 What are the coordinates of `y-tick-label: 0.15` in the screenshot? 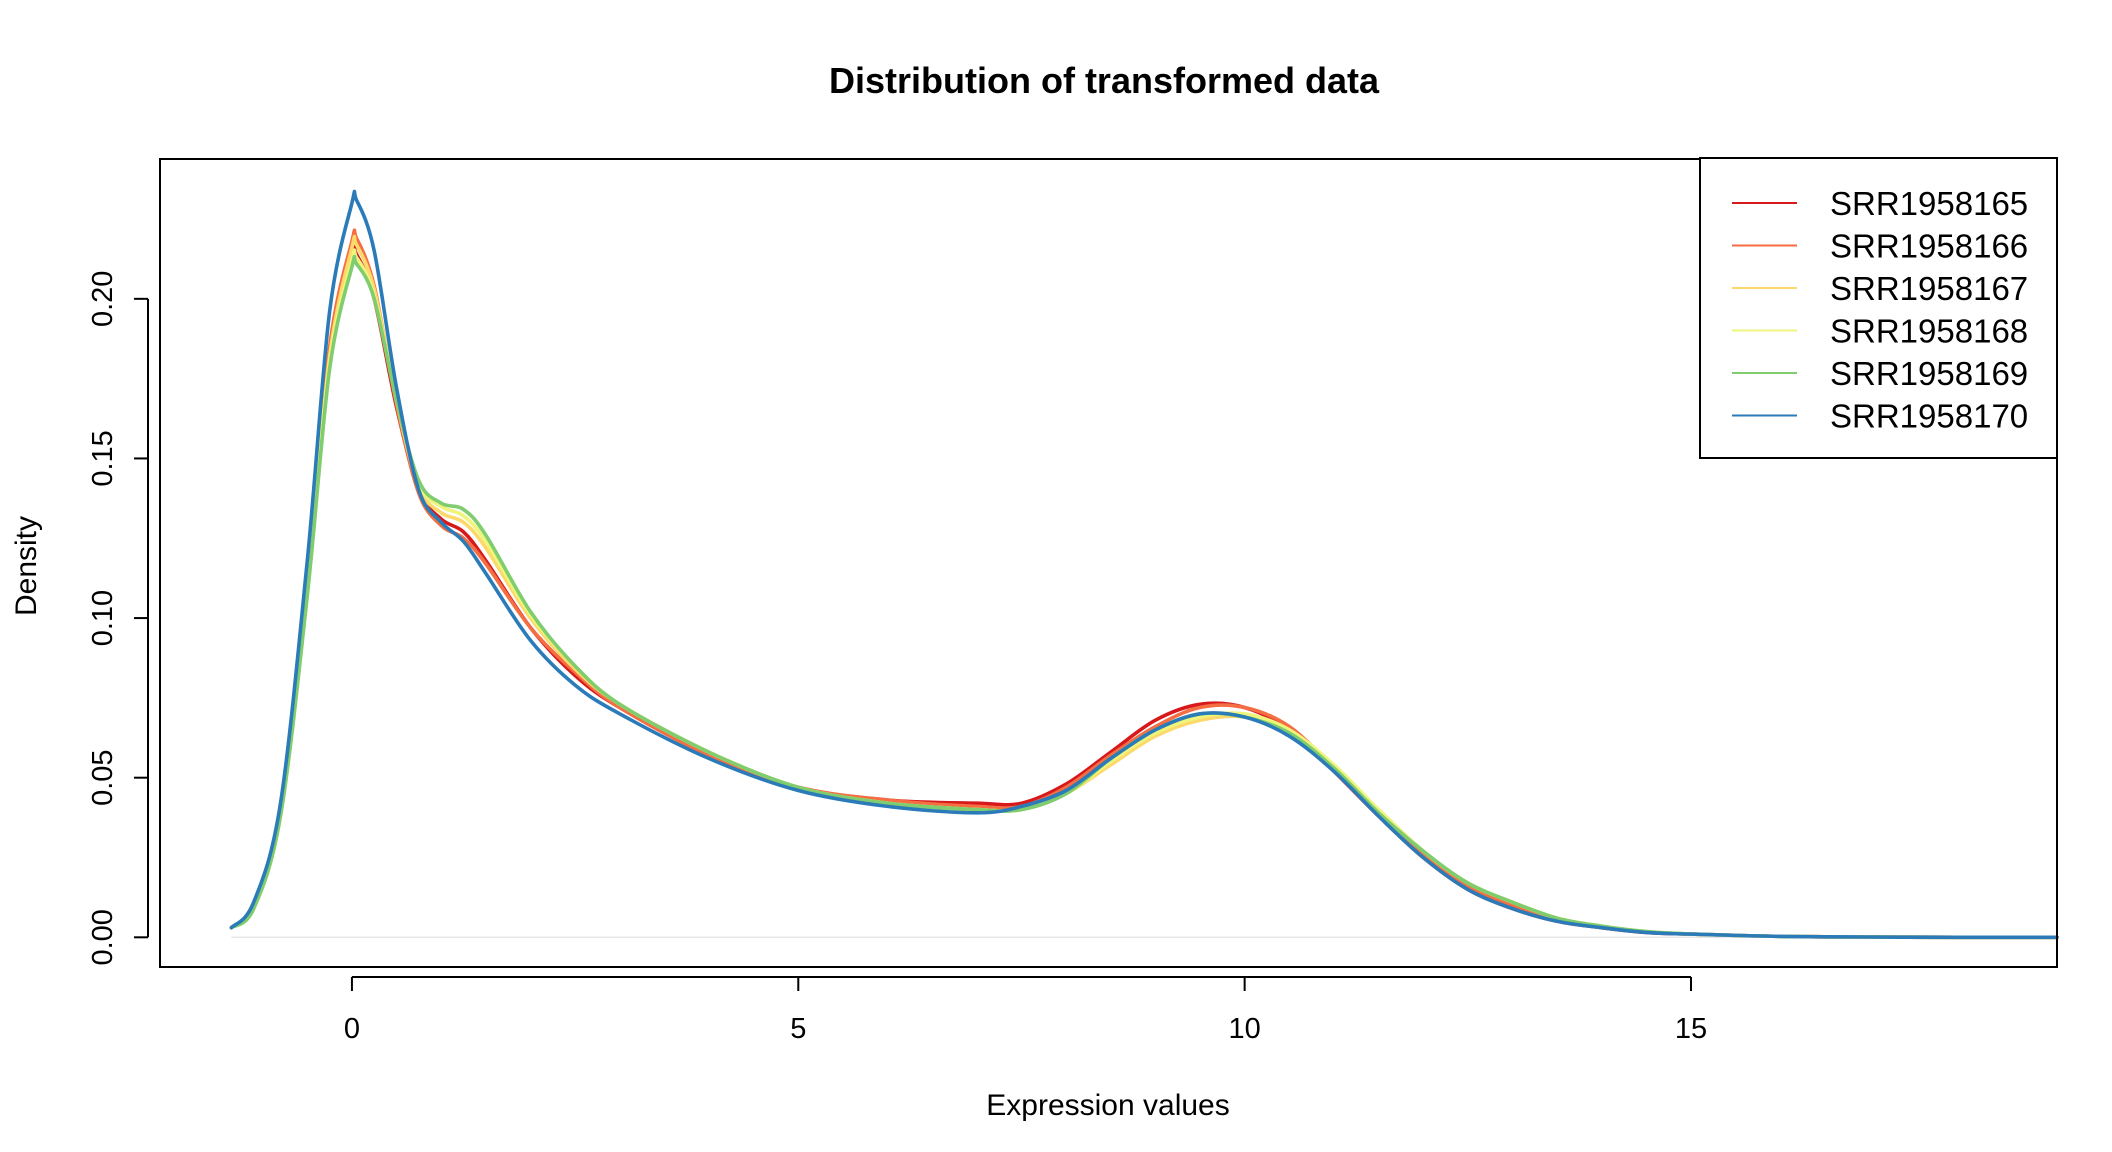 It's located at (103, 458).